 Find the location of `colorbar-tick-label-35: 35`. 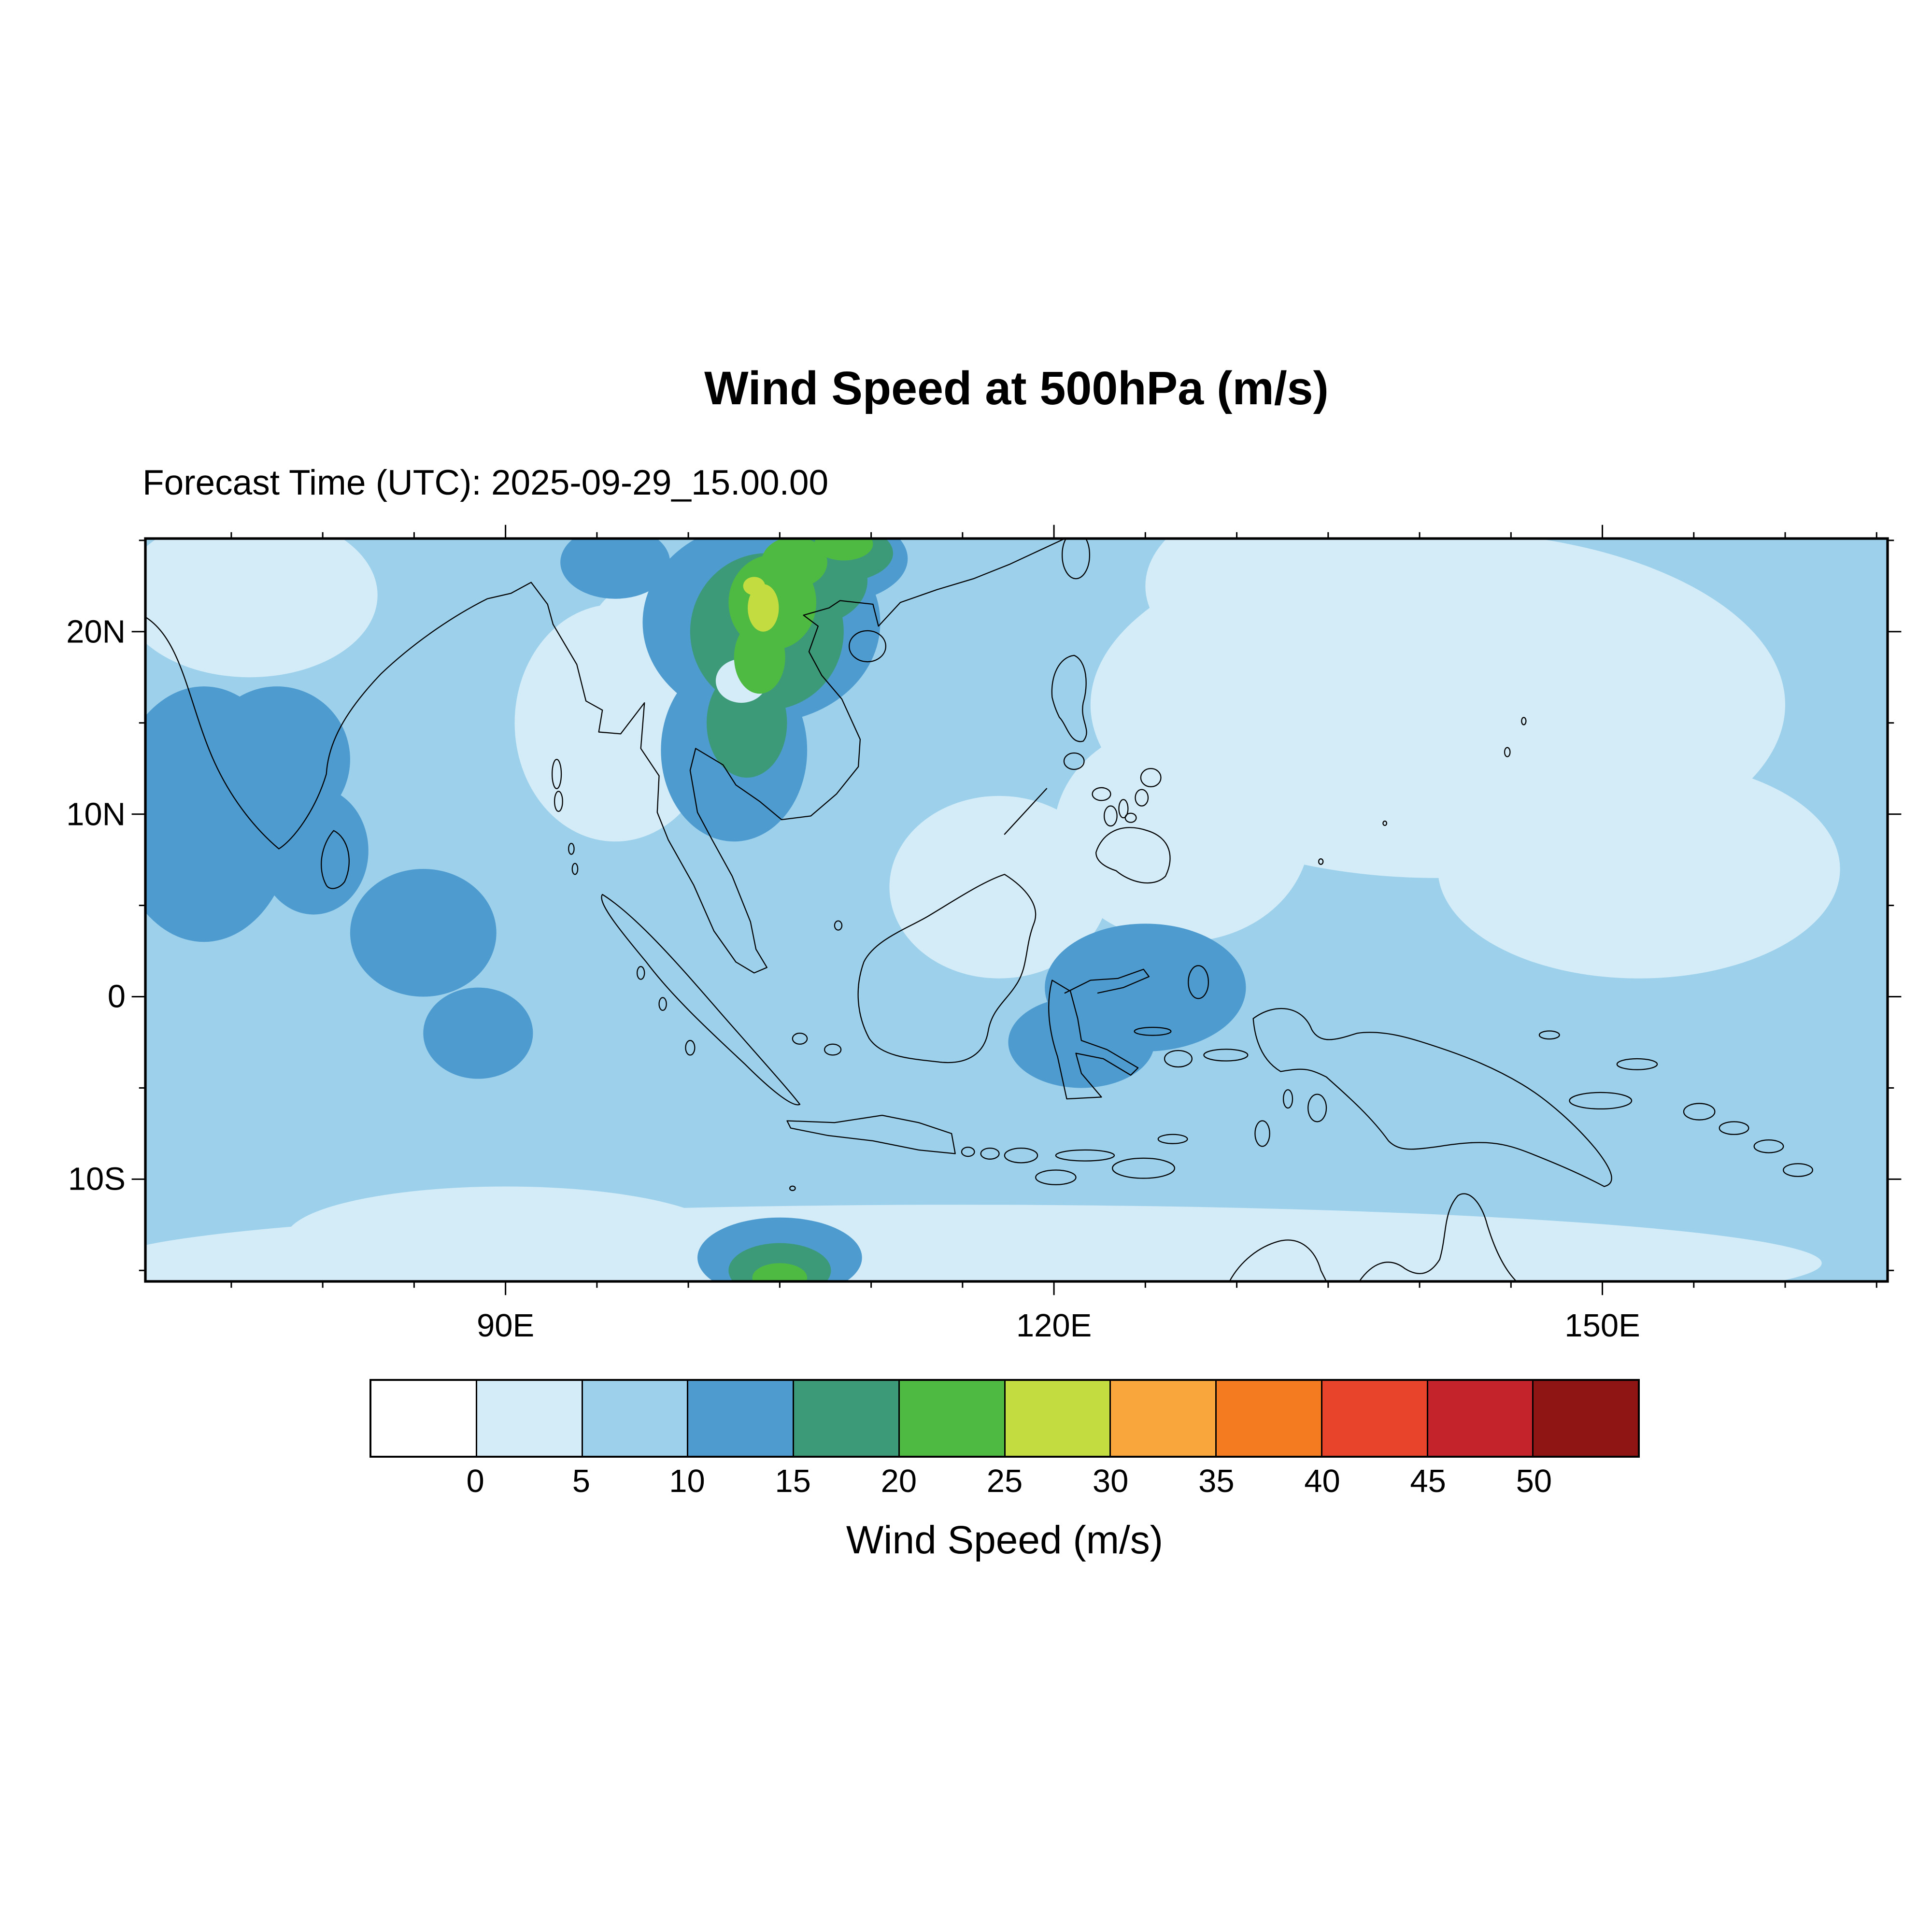

colorbar-tick-label-35: 35 is located at coordinates (1216, 1481).